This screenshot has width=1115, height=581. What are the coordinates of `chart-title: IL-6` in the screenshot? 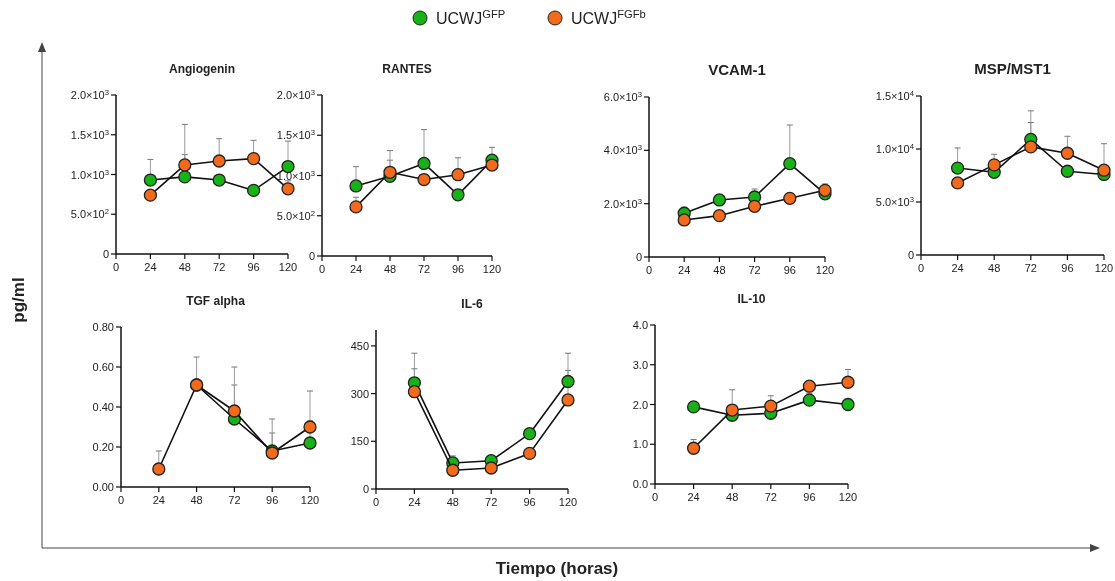 It's located at (472, 304).